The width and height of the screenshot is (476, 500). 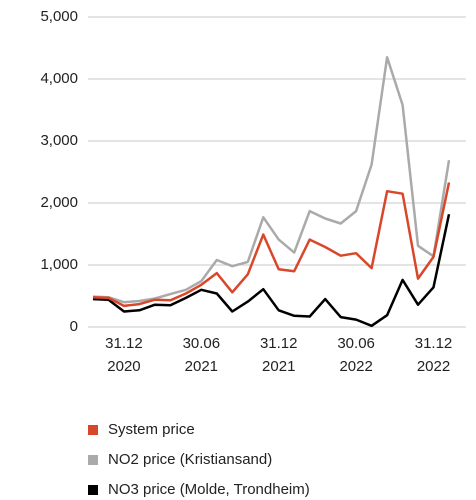 What do you see at coordinates (59, 16) in the screenshot?
I see `y-tick-label: 5,000` at bounding box center [59, 16].